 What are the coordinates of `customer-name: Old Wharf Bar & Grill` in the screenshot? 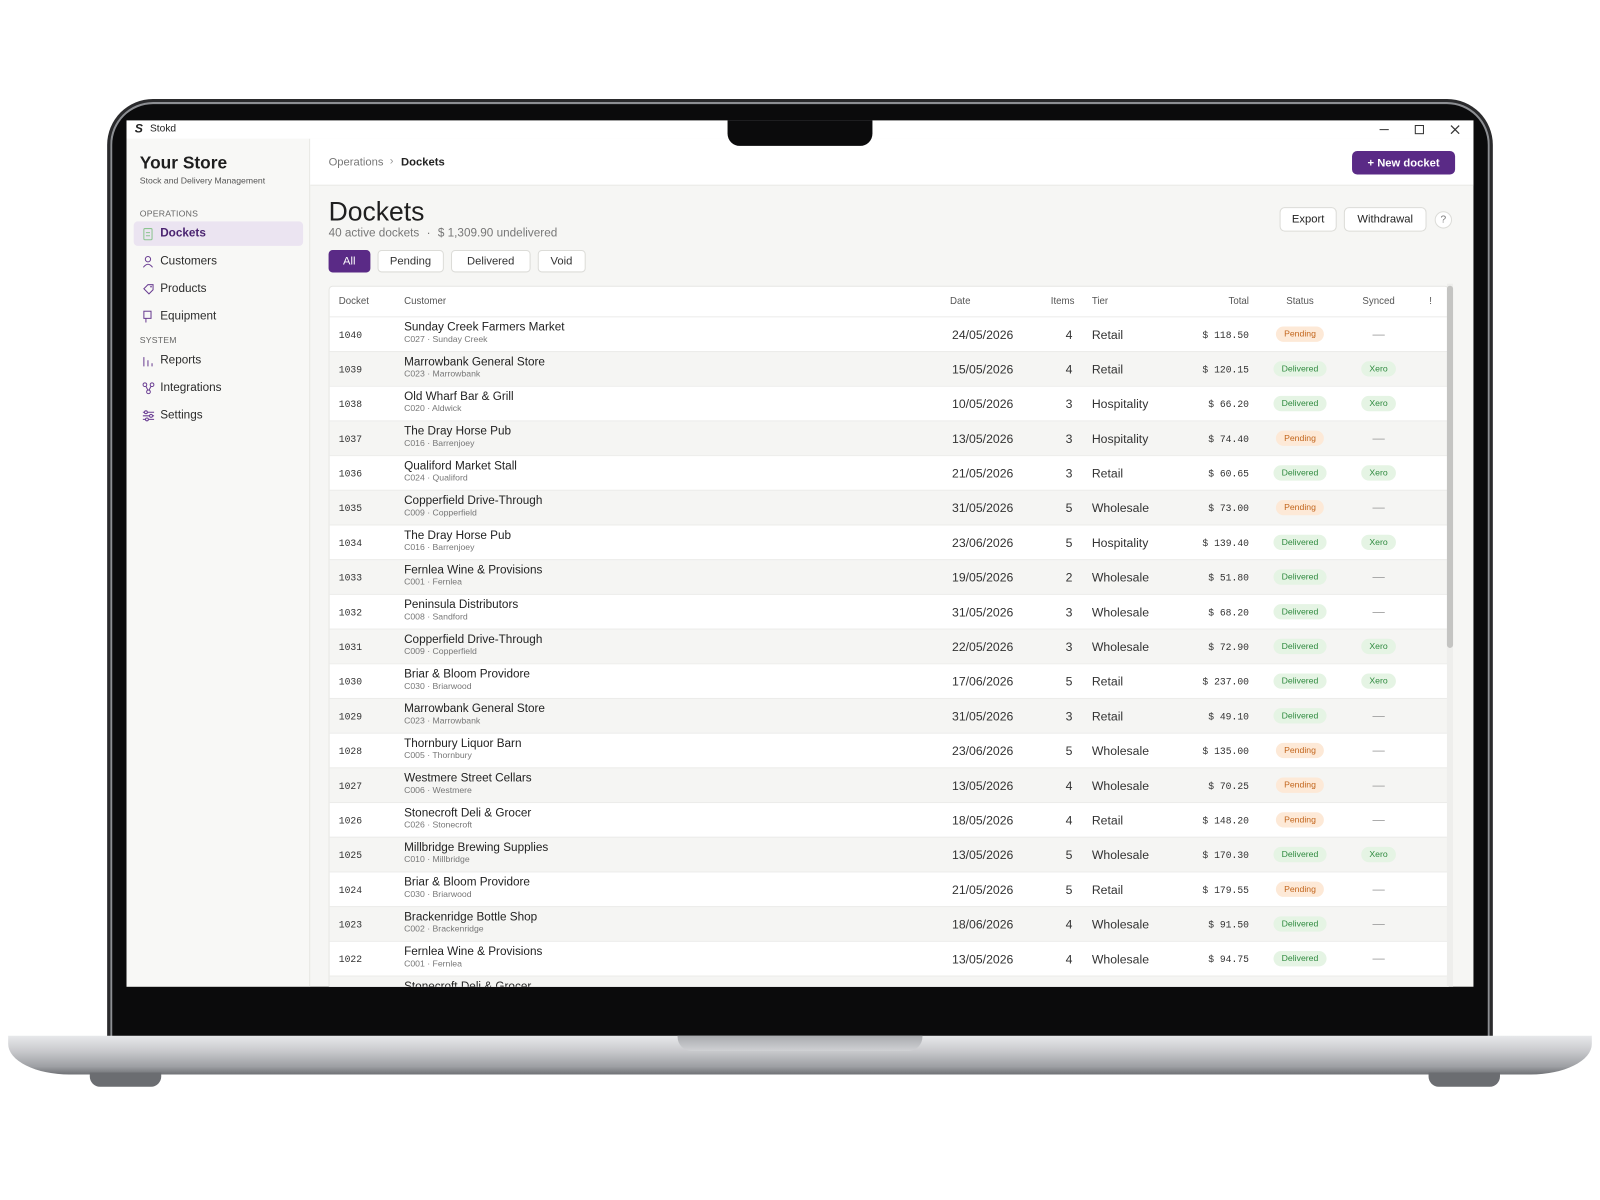 It's located at (459, 397).